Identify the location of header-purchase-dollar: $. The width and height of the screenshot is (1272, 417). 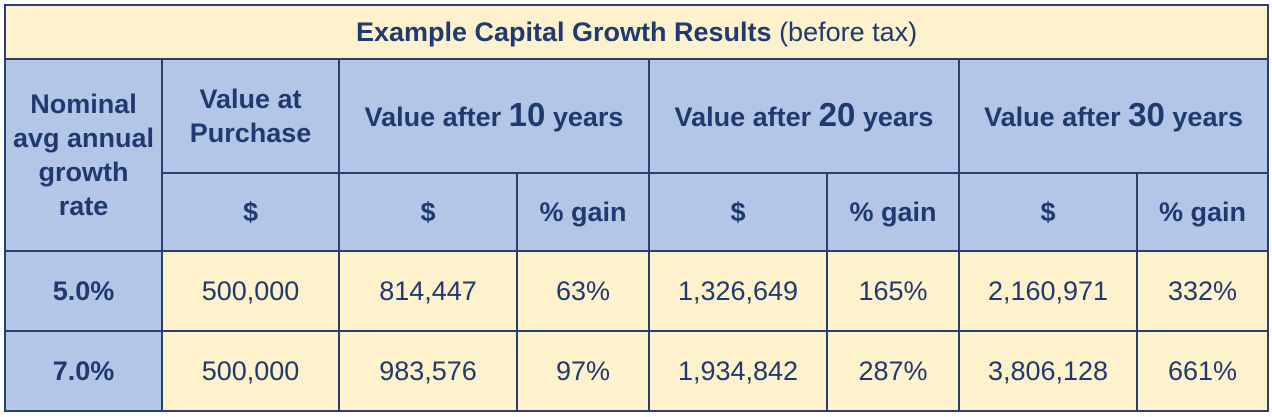
(250, 212).